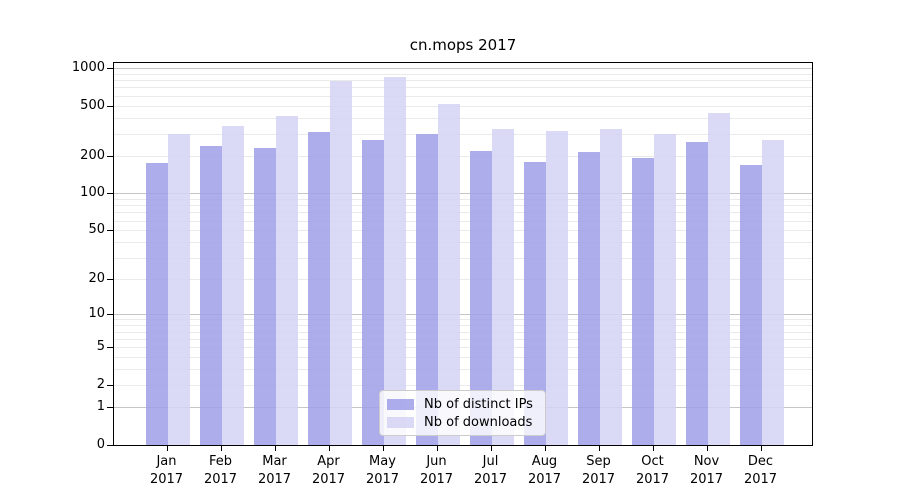  Describe the element at coordinates (642, 301) in the screenshot. I see `bar-ips-oct` at that location.